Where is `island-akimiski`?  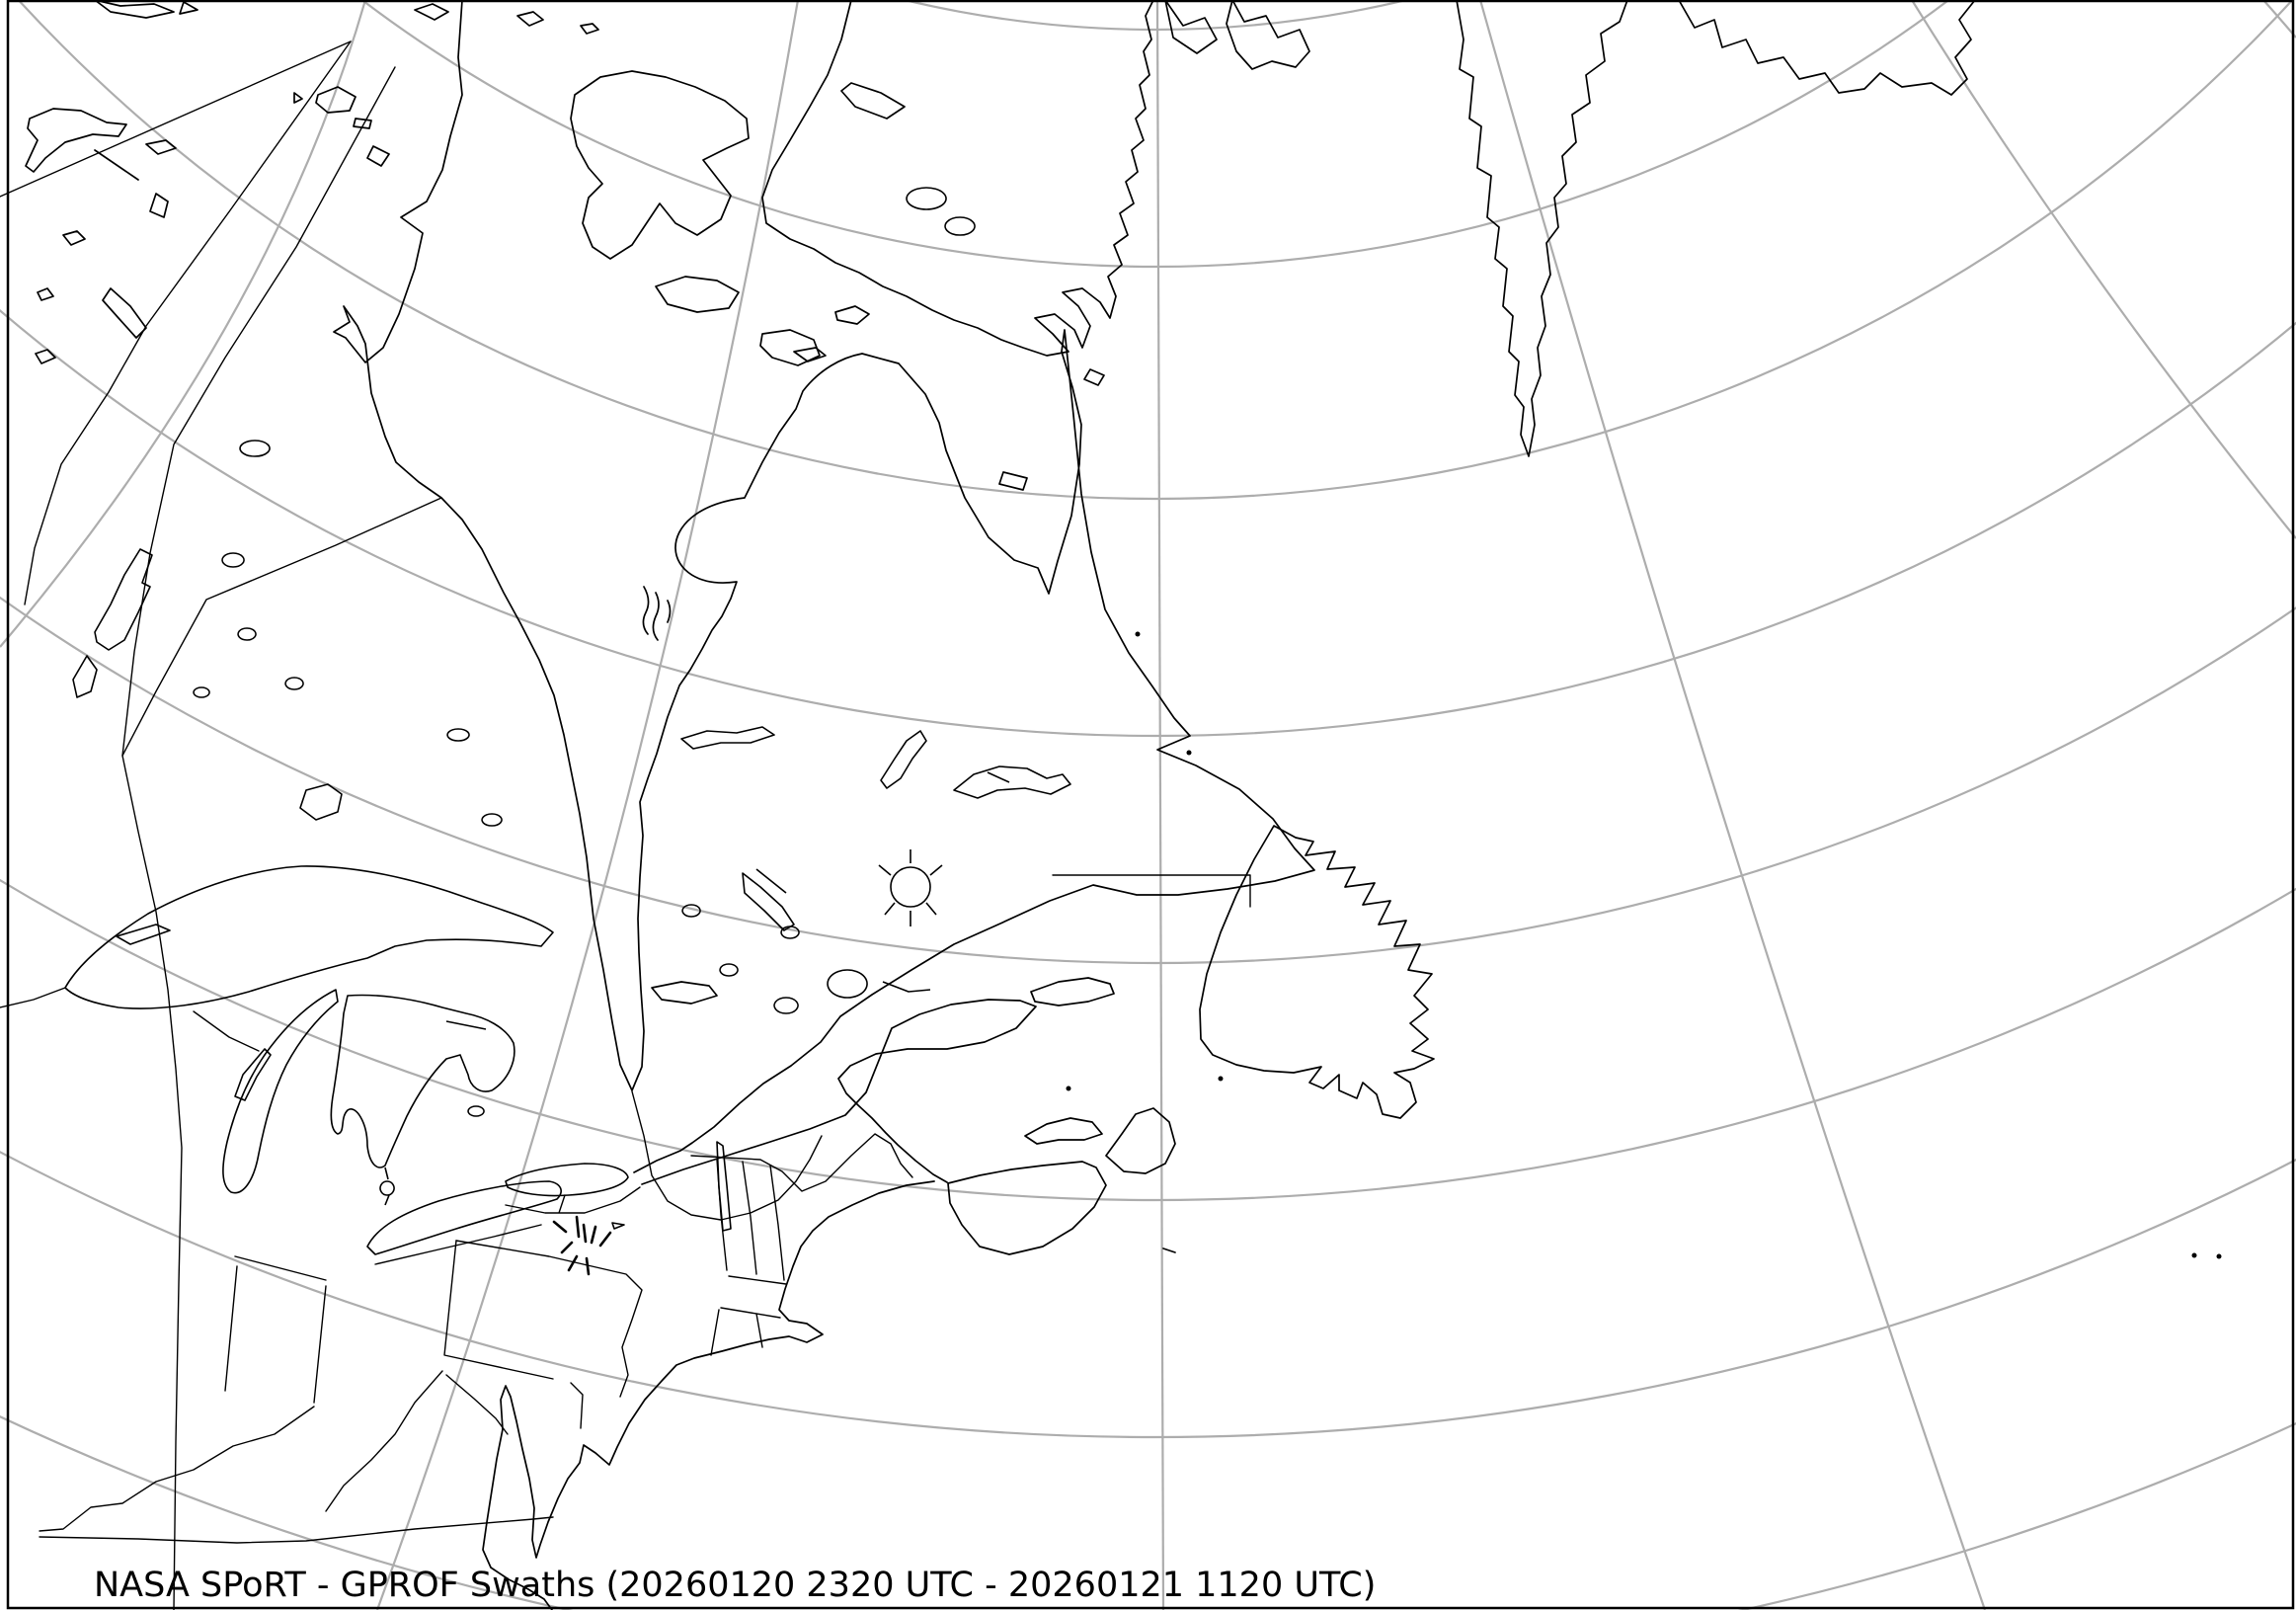 island-akimiski is located at coordinates (685, 993).